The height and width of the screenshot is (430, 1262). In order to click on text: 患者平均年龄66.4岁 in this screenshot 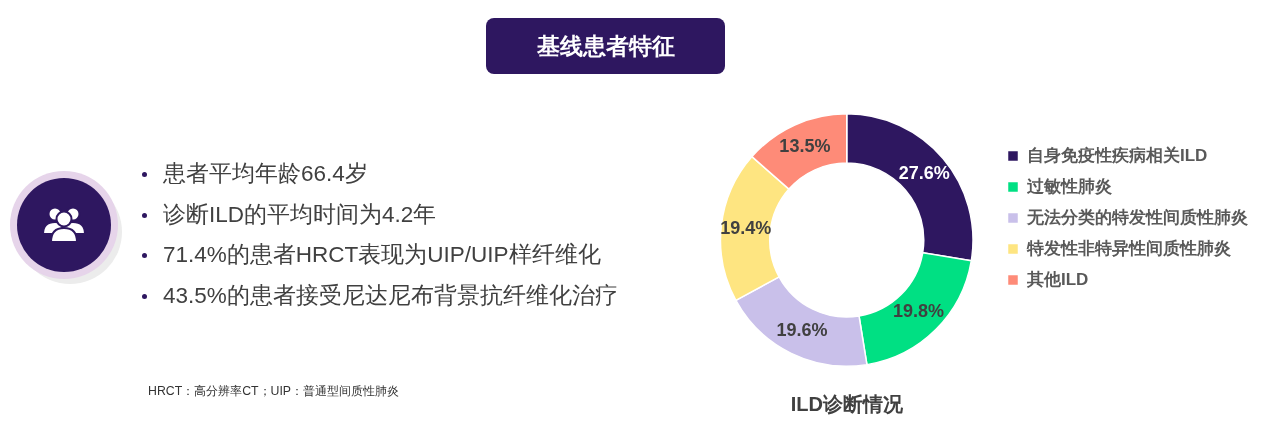, I will do `click(265, 173)`.